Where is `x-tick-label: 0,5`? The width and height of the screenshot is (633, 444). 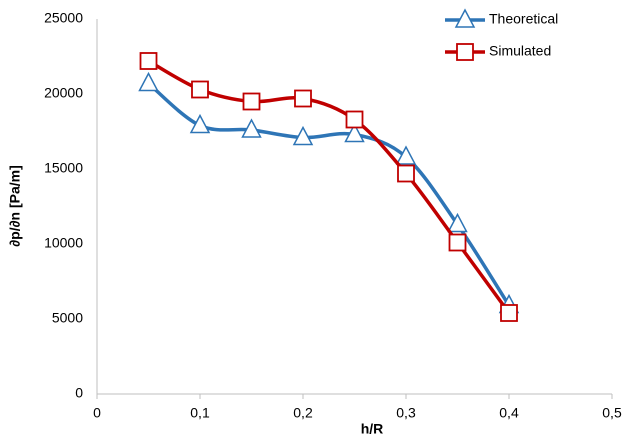 x-tick-label: 0,5 is located at coordinates (612, 413).